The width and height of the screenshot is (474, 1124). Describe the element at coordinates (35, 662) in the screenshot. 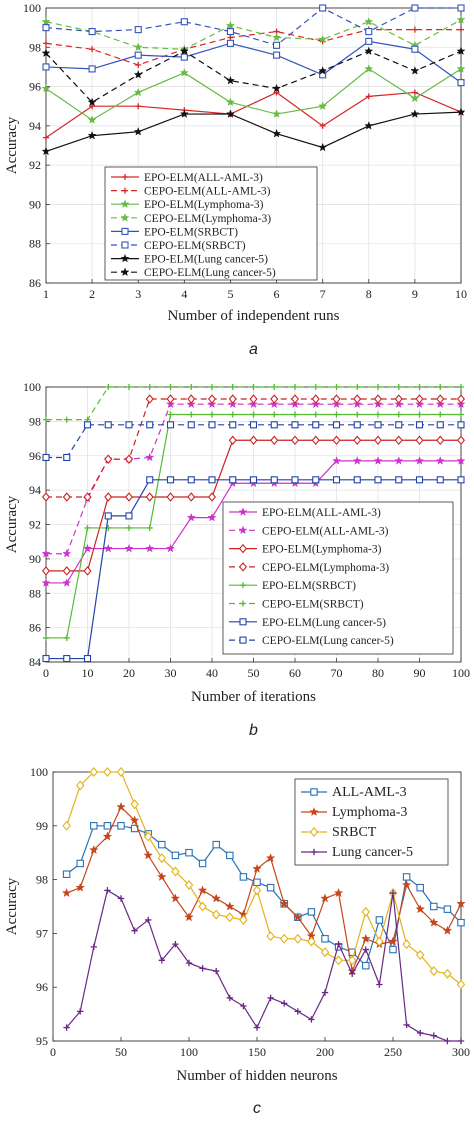

I see `y-tick-label: 84` at that location.